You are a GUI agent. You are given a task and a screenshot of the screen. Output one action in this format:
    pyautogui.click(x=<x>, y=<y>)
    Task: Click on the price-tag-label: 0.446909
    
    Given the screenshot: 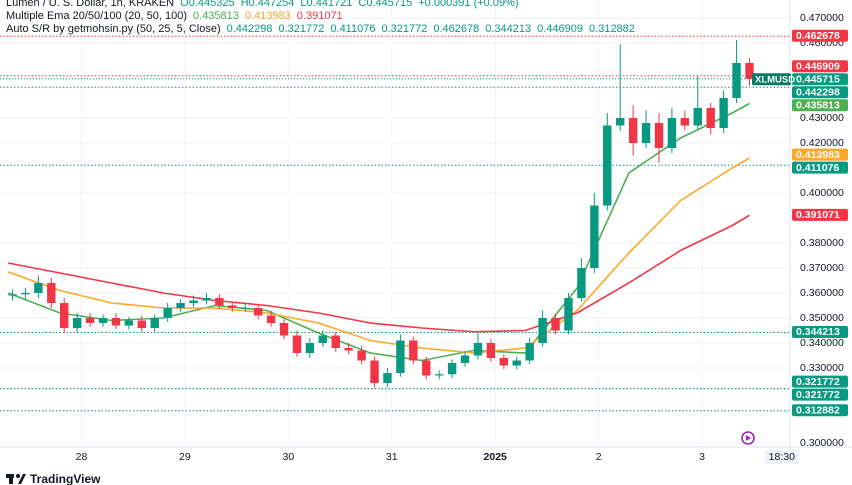 What is the action you would take?
    pyautogui.click(x=818, y=67)
    